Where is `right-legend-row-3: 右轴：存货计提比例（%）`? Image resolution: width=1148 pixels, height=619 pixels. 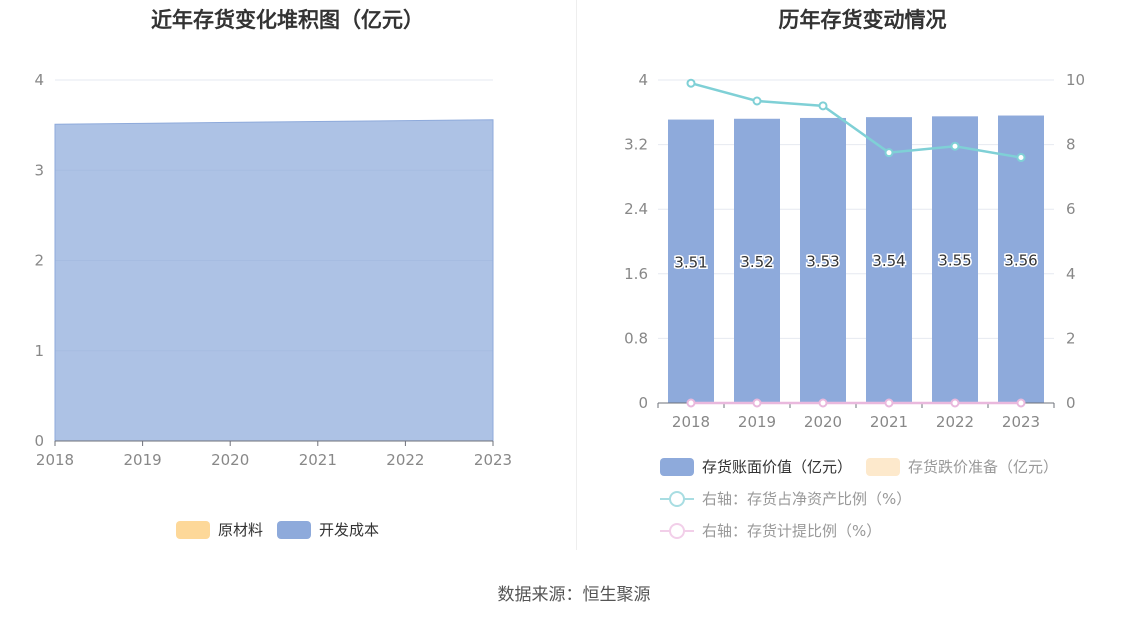 right-legend-row-3: 右轴：存货计提比例（%） is located at coordinates (777, 530).